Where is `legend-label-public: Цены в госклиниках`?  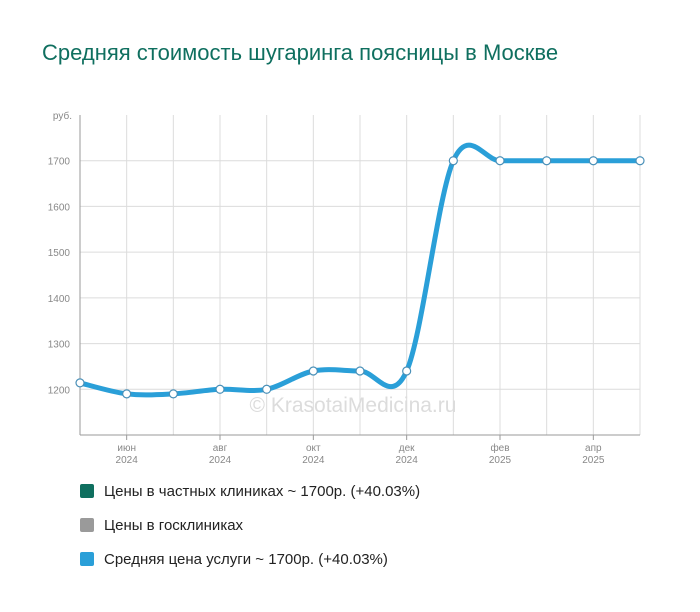 legend-label-public: Цены в госклиниках is located at coordinates (174, 525).